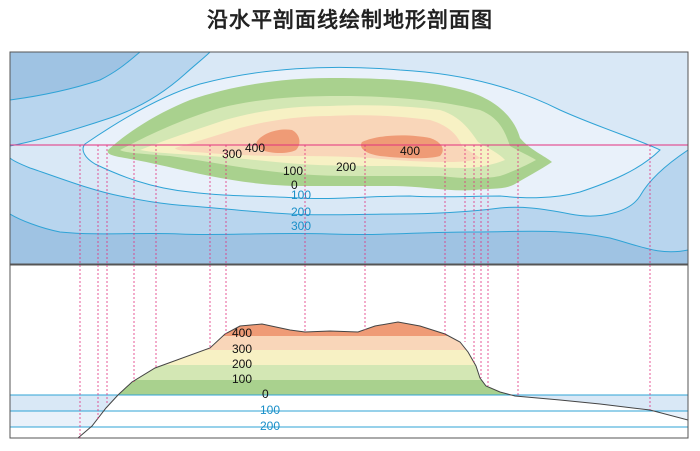 Image resolution: width=700 pixels, height=451 pixels. What do you see at coordinates (346, 167) in the screenshot?
I see `map-label-200: 200` at bounding box center [346, 167].